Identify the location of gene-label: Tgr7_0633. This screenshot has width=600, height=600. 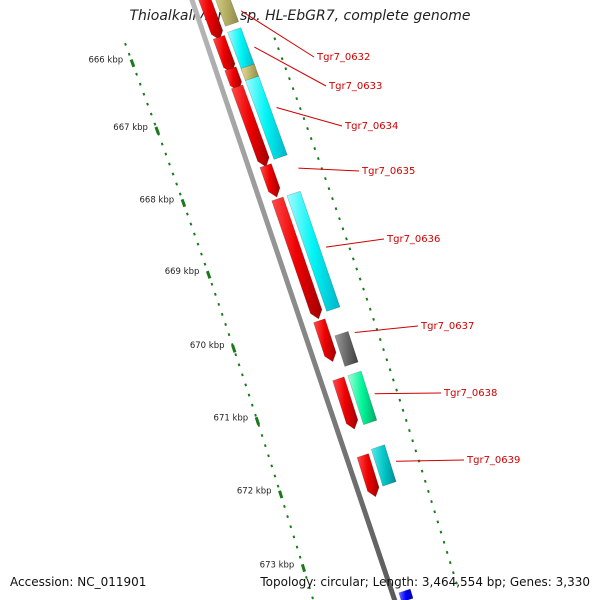
(355, 86).